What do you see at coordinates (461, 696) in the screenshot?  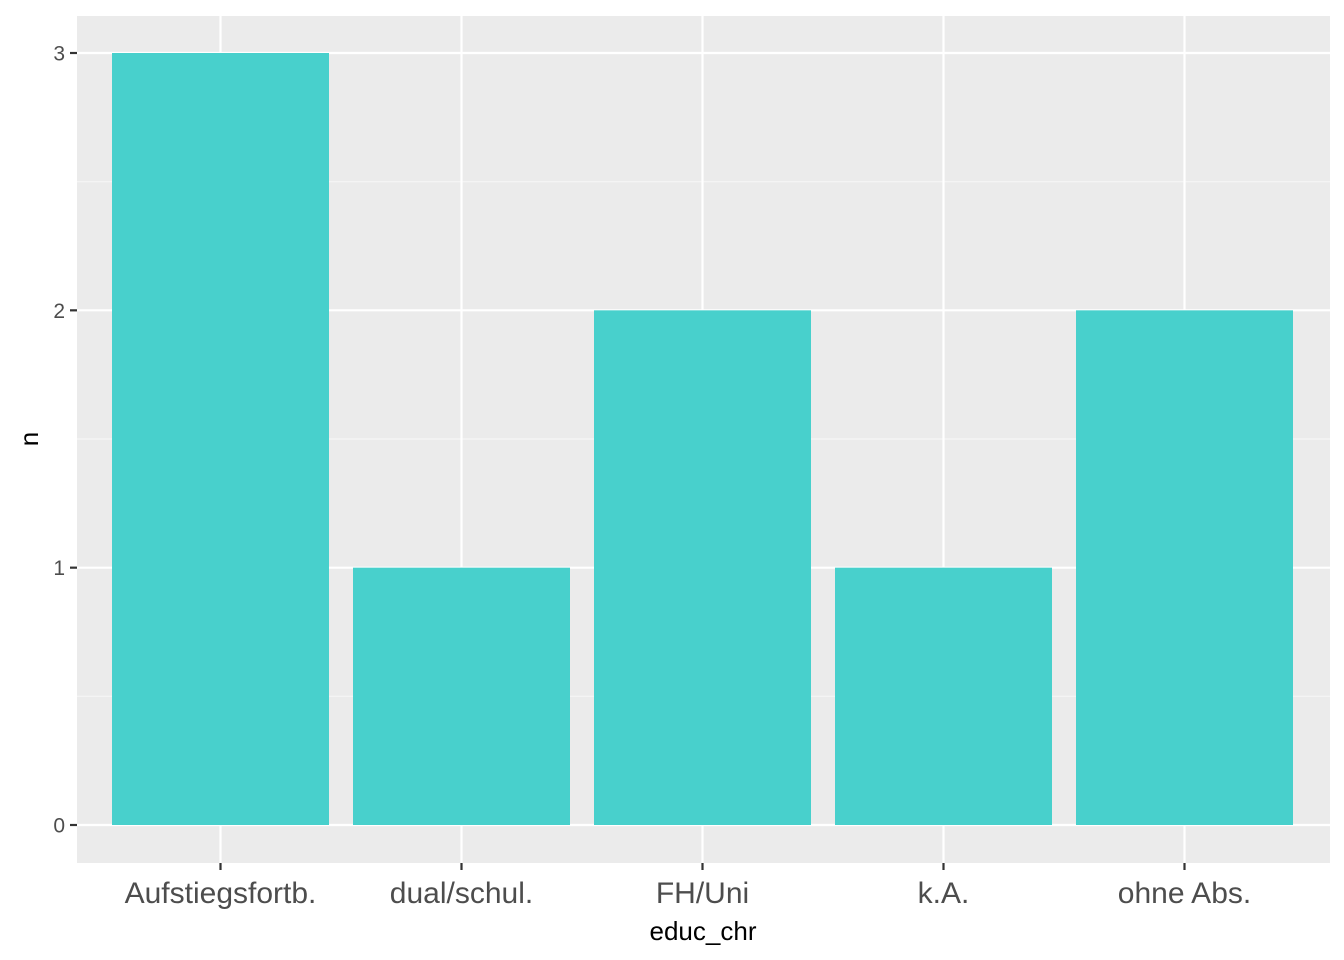 I see `bar-dual-schul` at bounding box center [461, 696].